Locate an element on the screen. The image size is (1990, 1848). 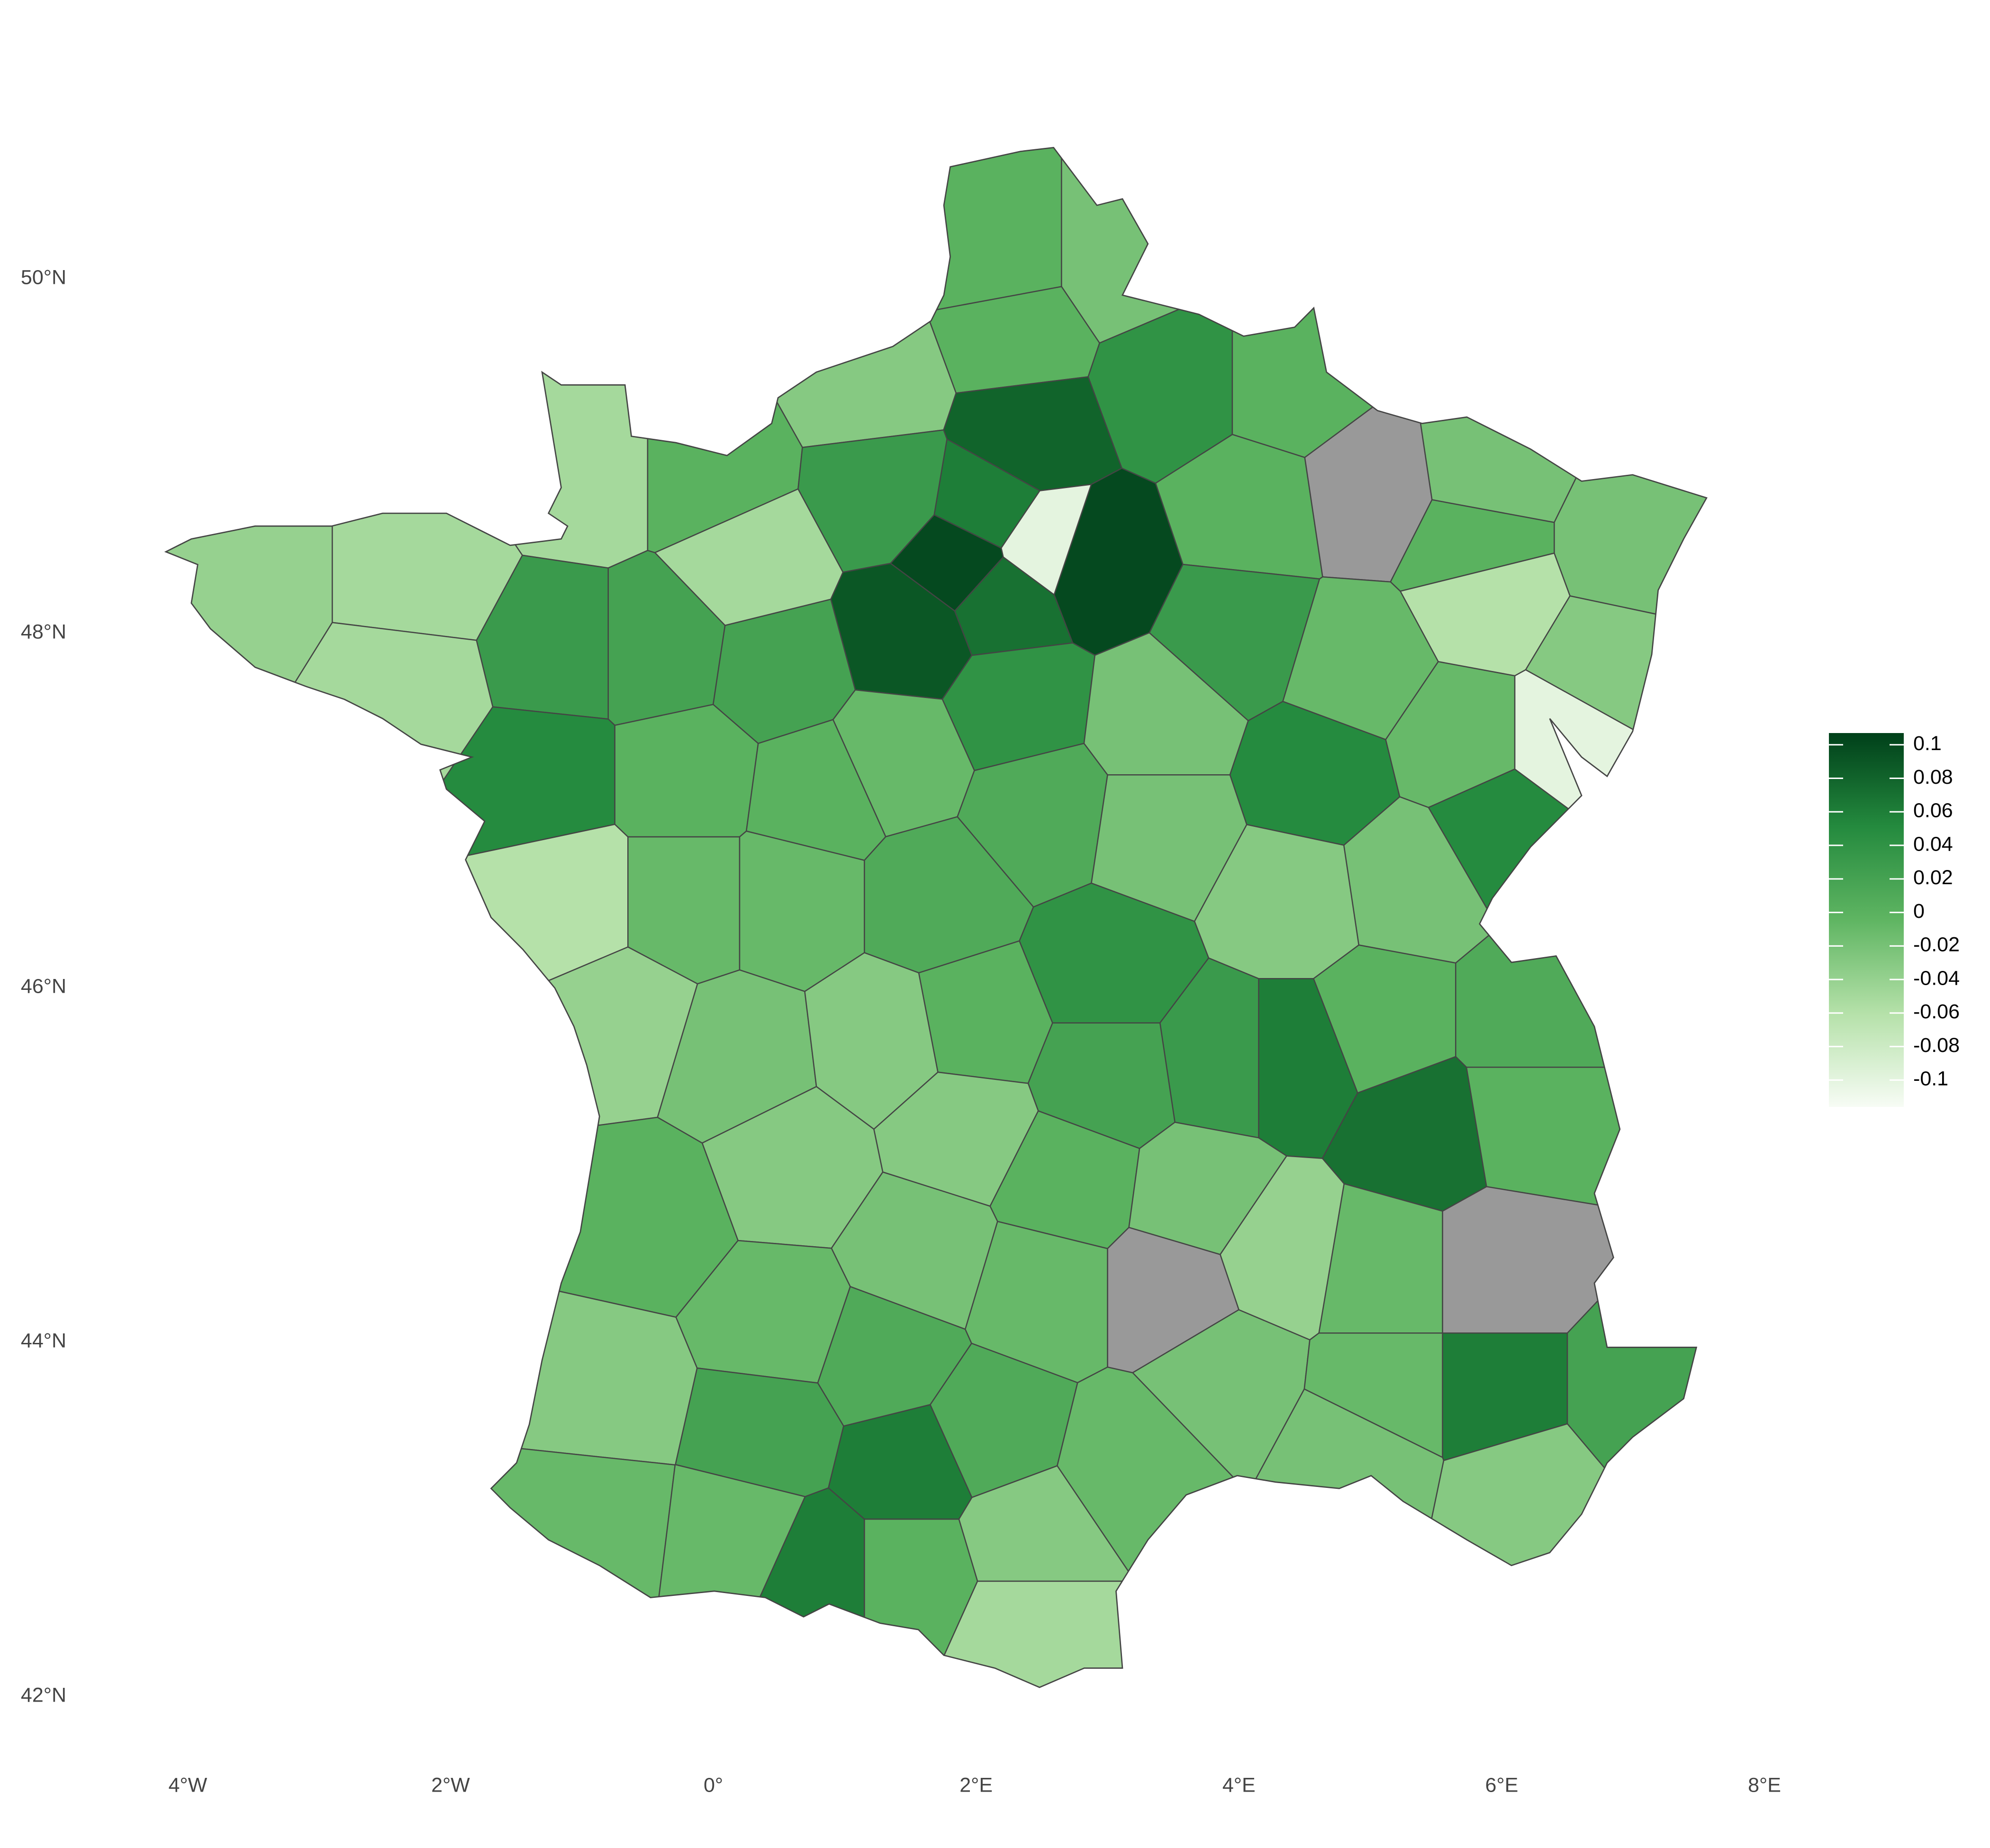
x-tick-label: 6°E is located at coordinates (1501, 1785).